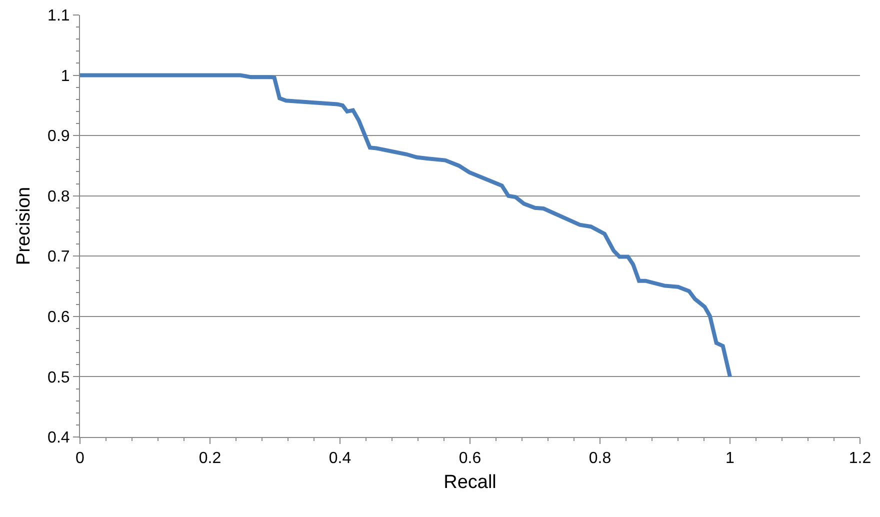 Image resolution: width=880 pixels, height=517 pixels. Describe the element at coordinates (59, 317) in the screenshot. I see `y-tick-label: 0.6` at that location.